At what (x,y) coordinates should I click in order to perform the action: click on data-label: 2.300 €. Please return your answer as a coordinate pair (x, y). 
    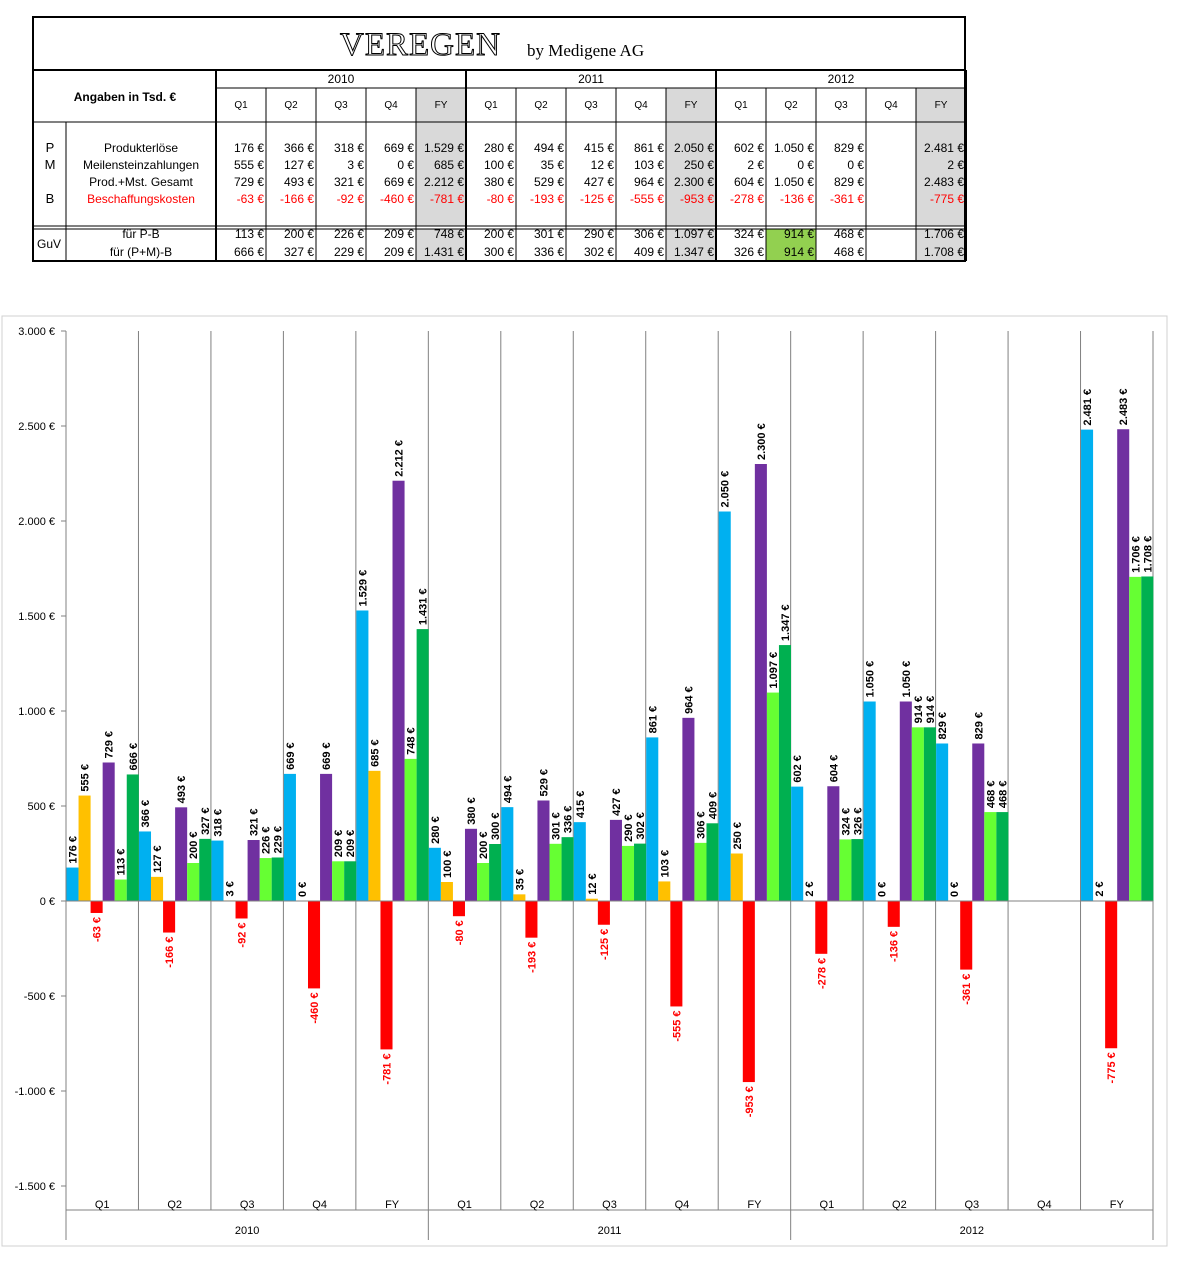
    Looking at the image, I should click on (762, 441).